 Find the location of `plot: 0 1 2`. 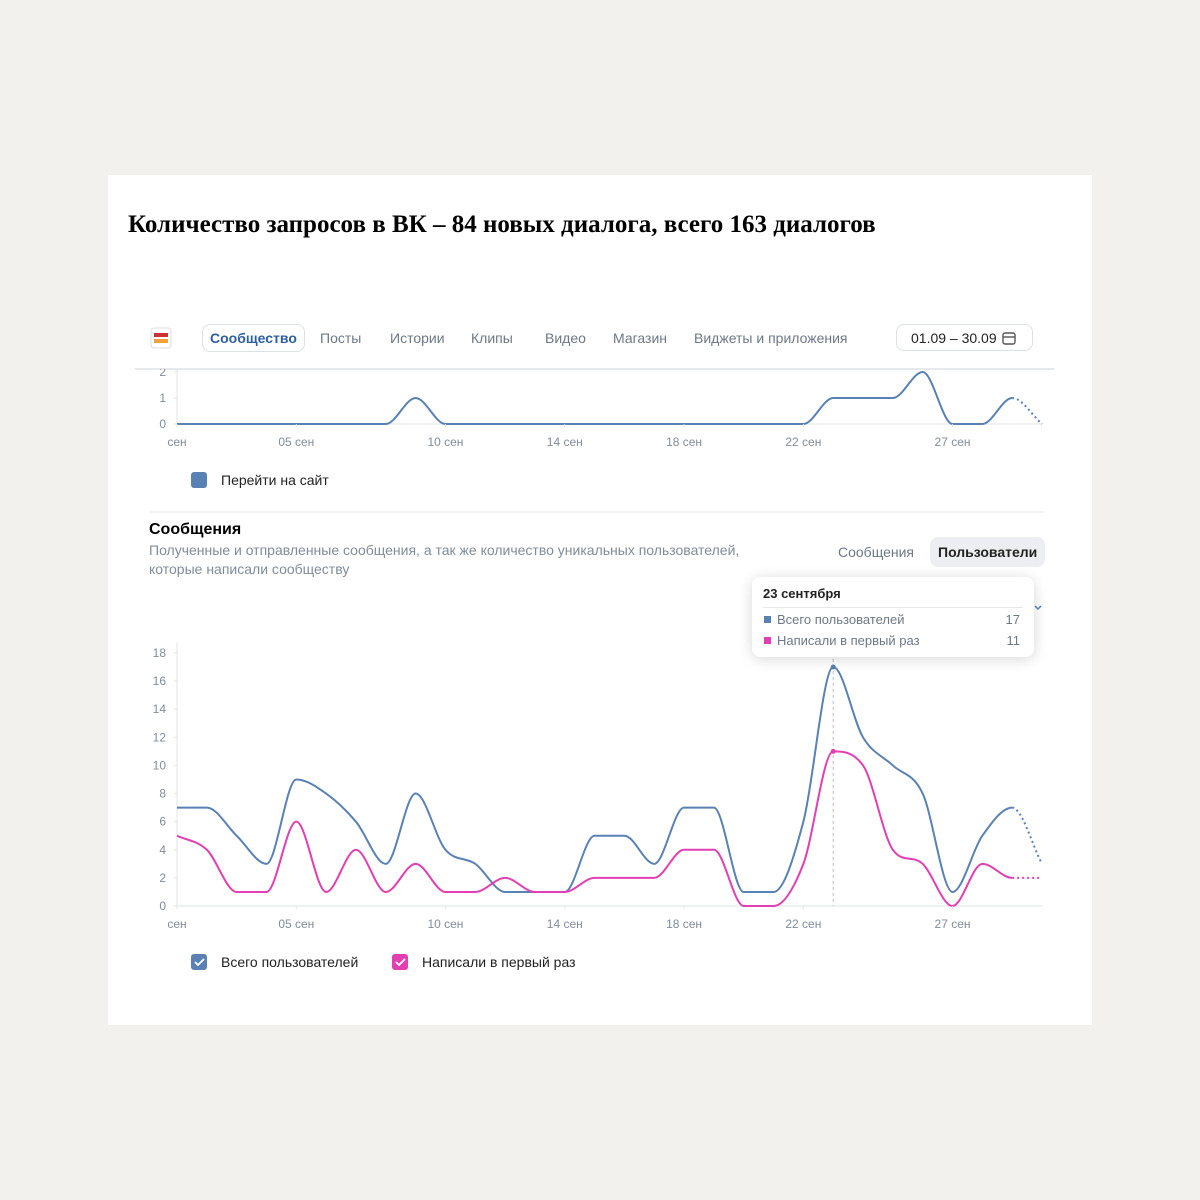

plot: 0 1 2 is located at coordinates (601, 398).